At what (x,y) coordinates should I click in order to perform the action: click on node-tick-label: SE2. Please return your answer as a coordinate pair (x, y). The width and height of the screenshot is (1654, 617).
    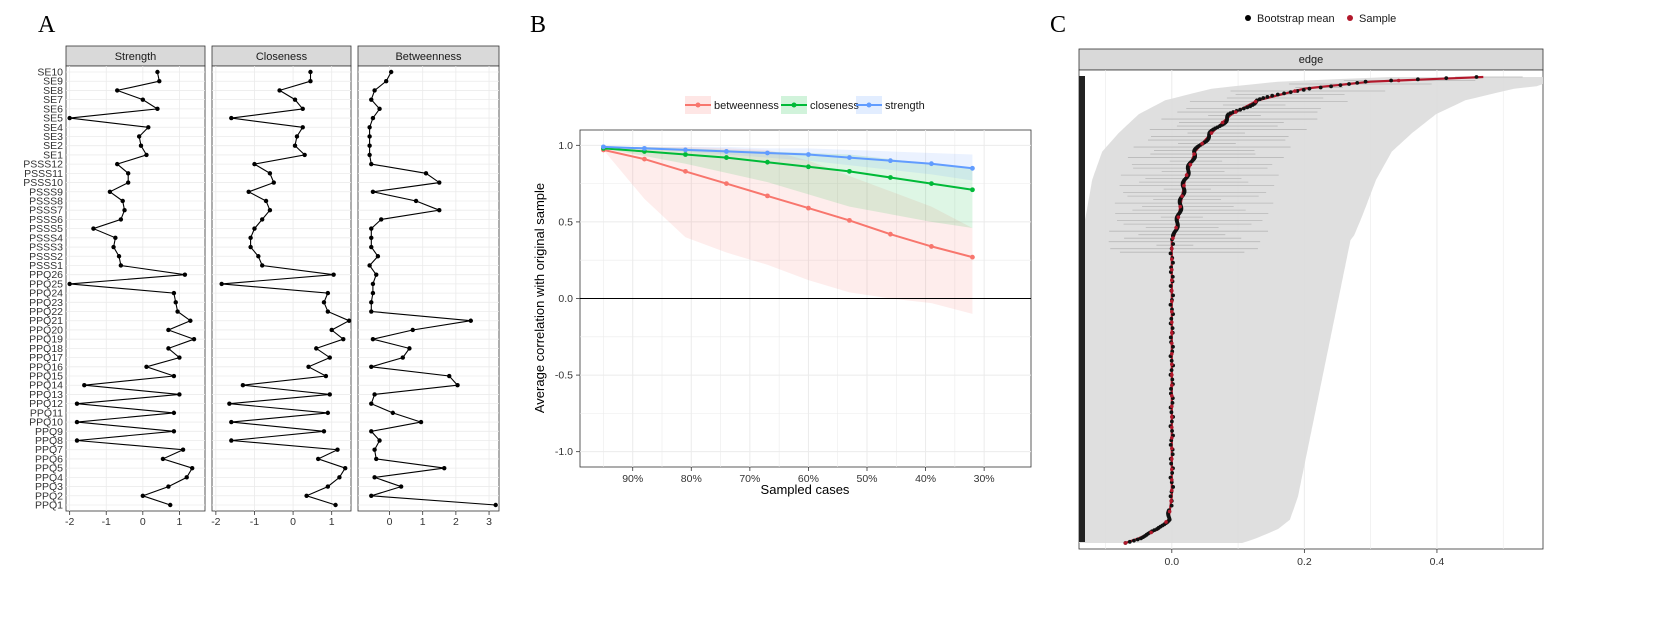
    Looking at the image, I should click on (53, 146).